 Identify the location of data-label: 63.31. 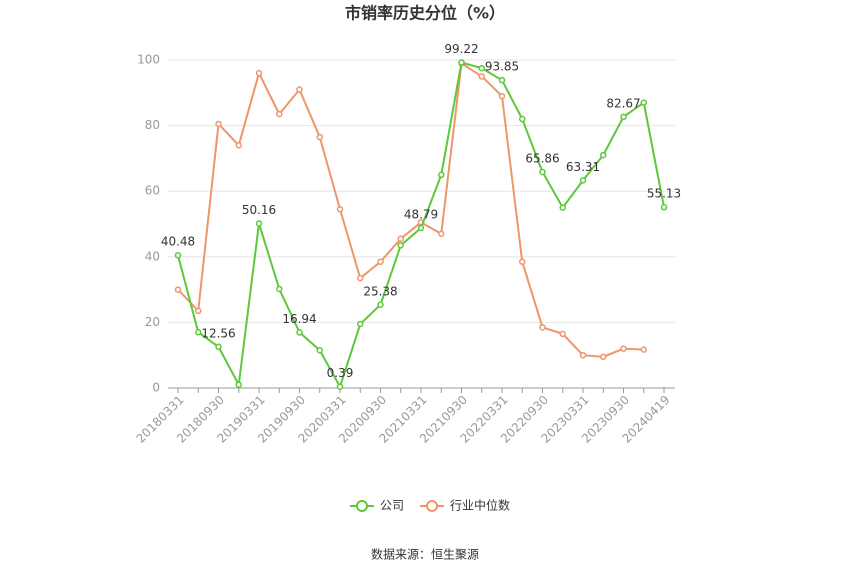
(583, 167).